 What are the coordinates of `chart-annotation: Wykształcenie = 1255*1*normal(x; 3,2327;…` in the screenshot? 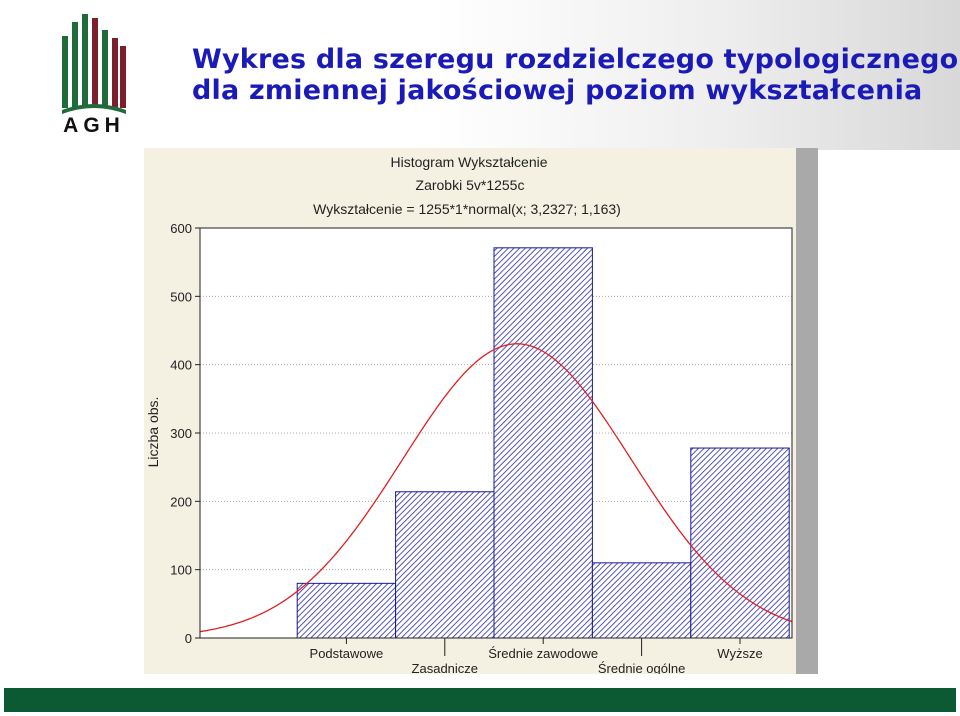 It's located at (467, 209).